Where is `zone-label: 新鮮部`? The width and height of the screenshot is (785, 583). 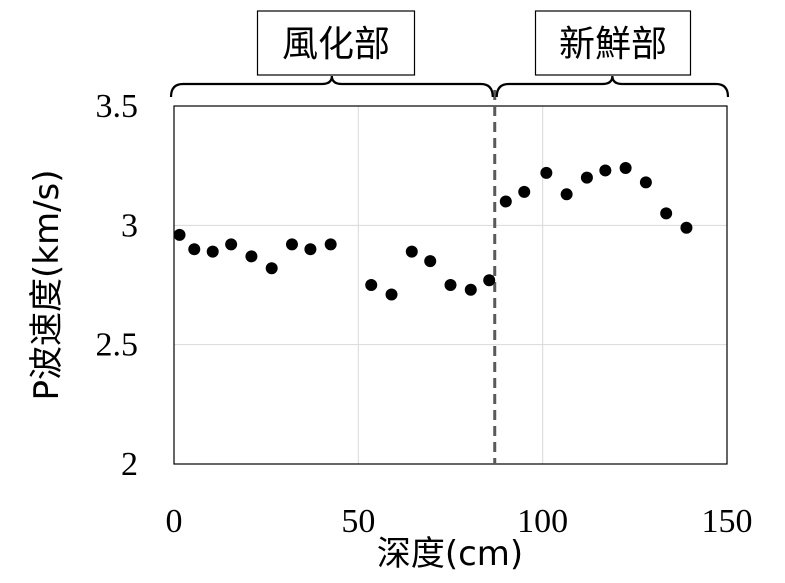
zone-label: 新鮮部 is located at coordinates (613, 44).